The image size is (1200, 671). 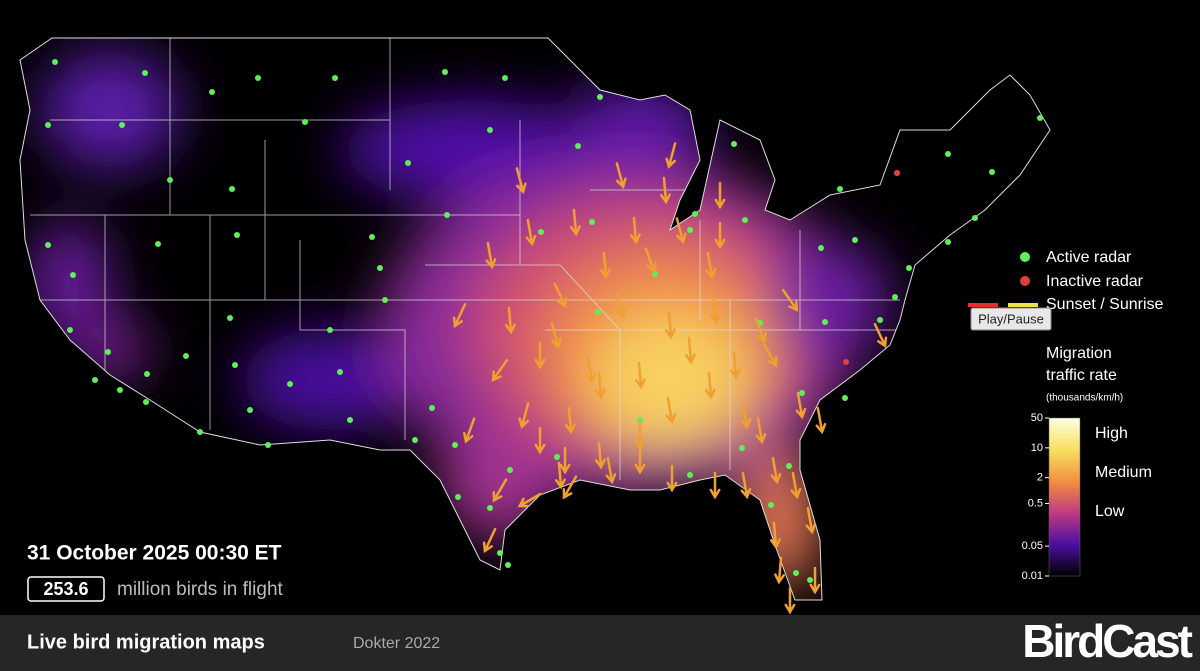 What do you see at coordinates (1089, 257) in the screenshot?
I see `legend-label: Active radar` at bounding box center [1089, 257].